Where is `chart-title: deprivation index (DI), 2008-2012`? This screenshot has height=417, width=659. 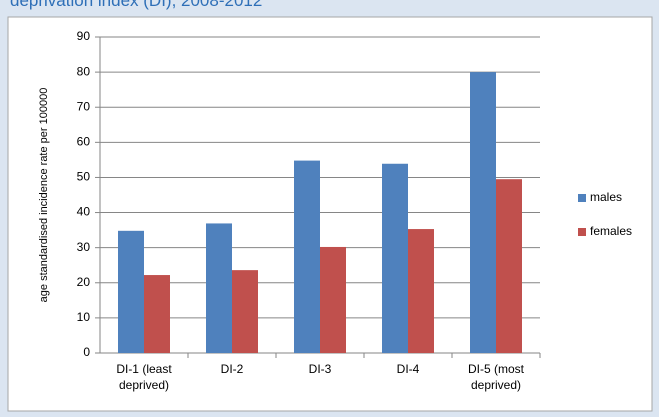
chart-title: deprivation index (DI), 2008-2012 is located at coordinates (136, 5).